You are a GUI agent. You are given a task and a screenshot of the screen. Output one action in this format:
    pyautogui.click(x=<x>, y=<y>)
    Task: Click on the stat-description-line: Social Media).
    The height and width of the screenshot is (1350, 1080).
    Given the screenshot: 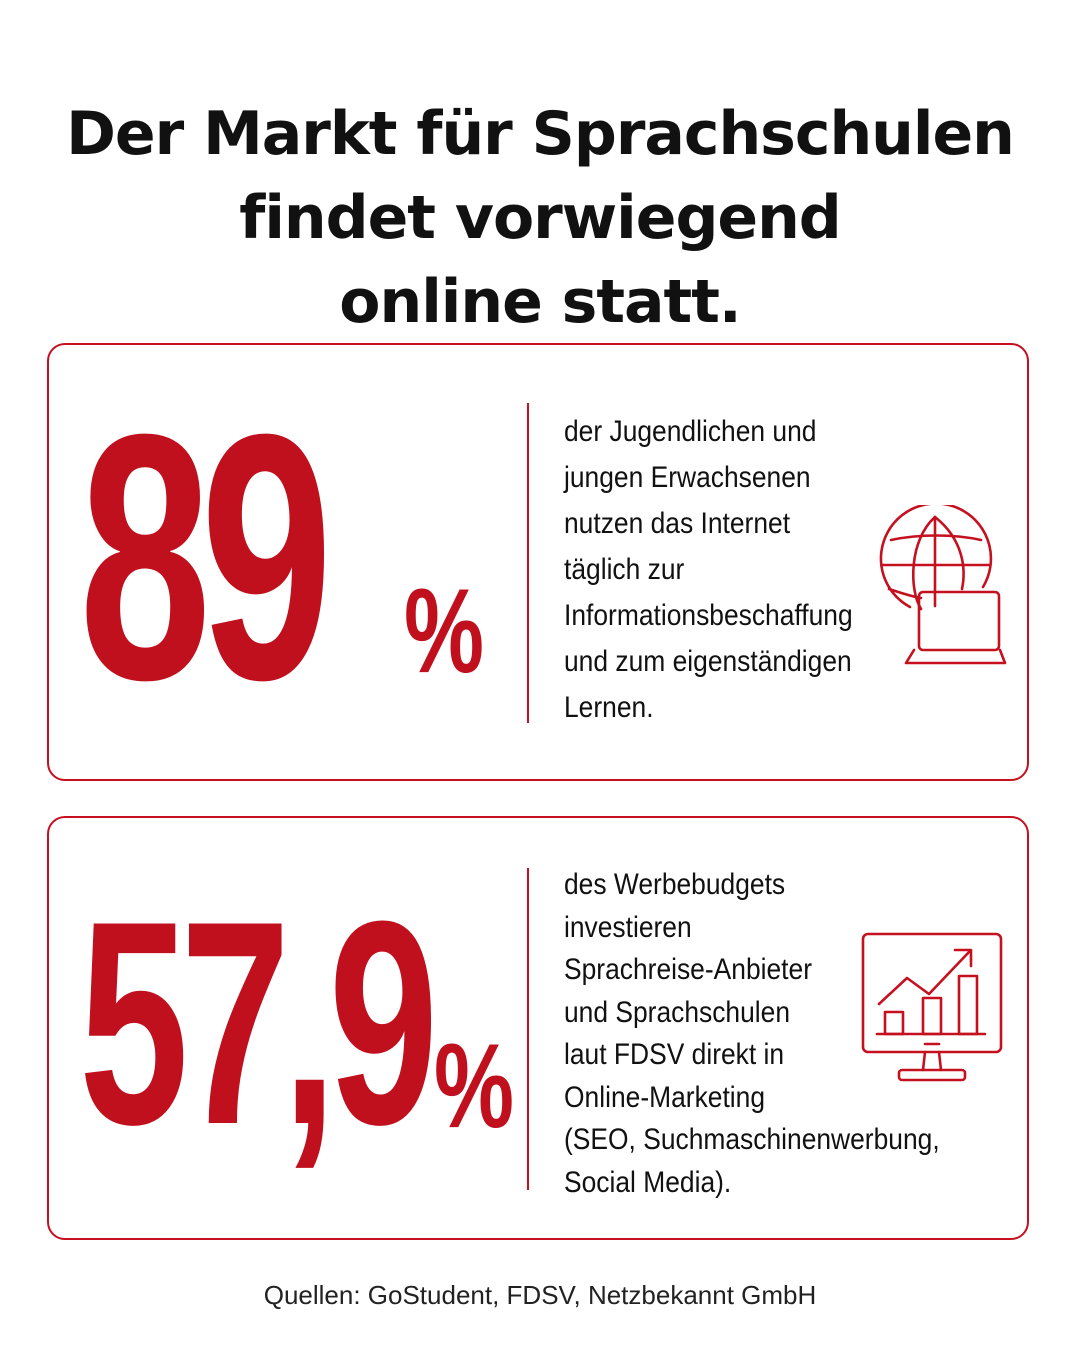 What is the action you would take?
    pyautogui.click(x=648, y=1182)
    